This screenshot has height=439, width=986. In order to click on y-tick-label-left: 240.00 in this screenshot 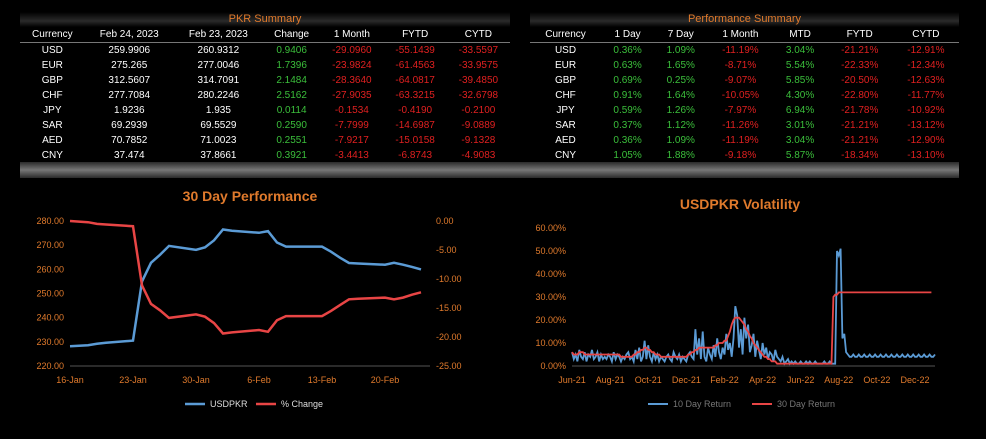, I will do `click(50, 318)`.